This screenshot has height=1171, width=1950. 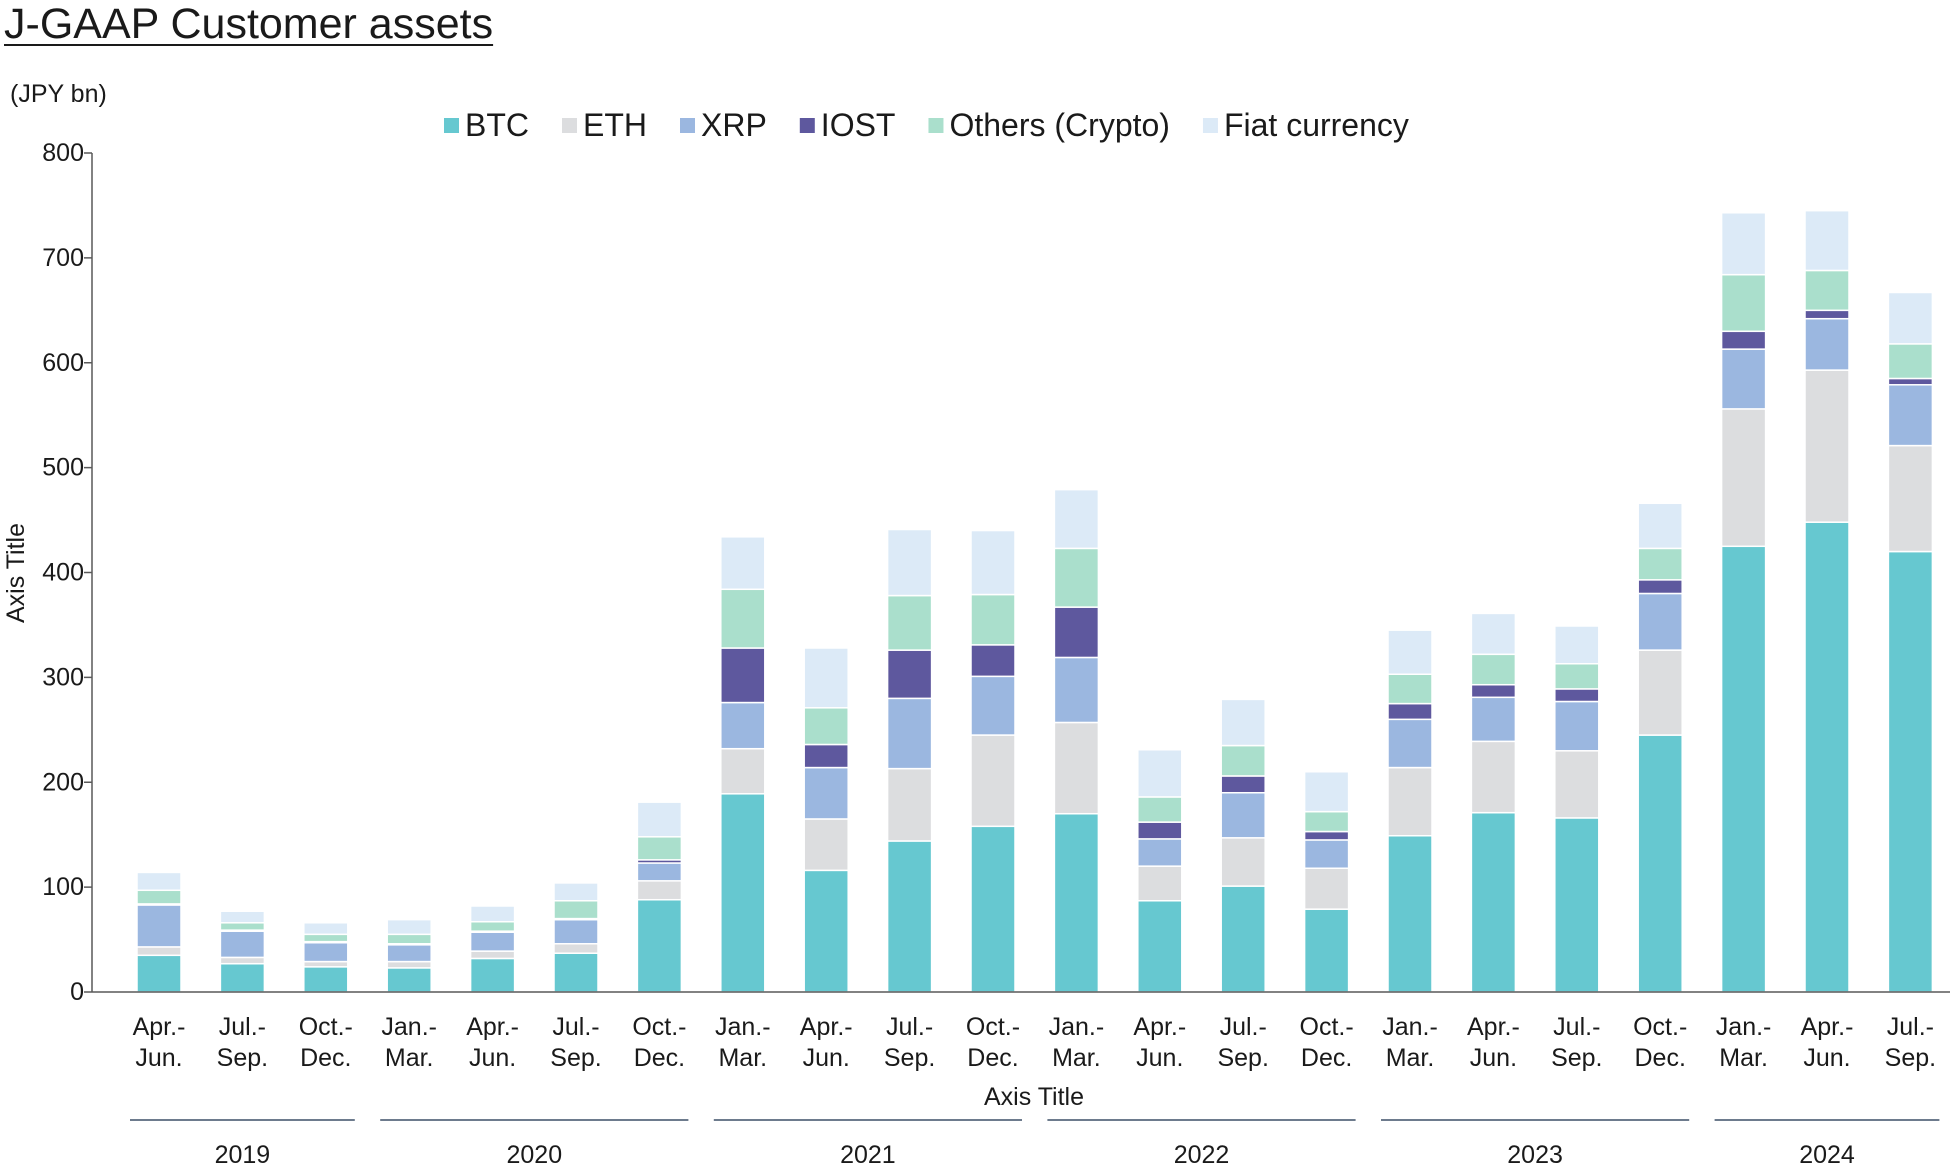 I want to click on page-title: J-GAAP Customer assets, so click(x=249, y=24).